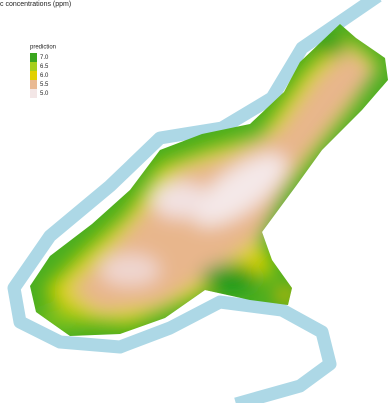 The image size is (390, 403). Describe the element at coordinates (44, 58) in the screenshot. I see `legend-label: 7.0` at that location.